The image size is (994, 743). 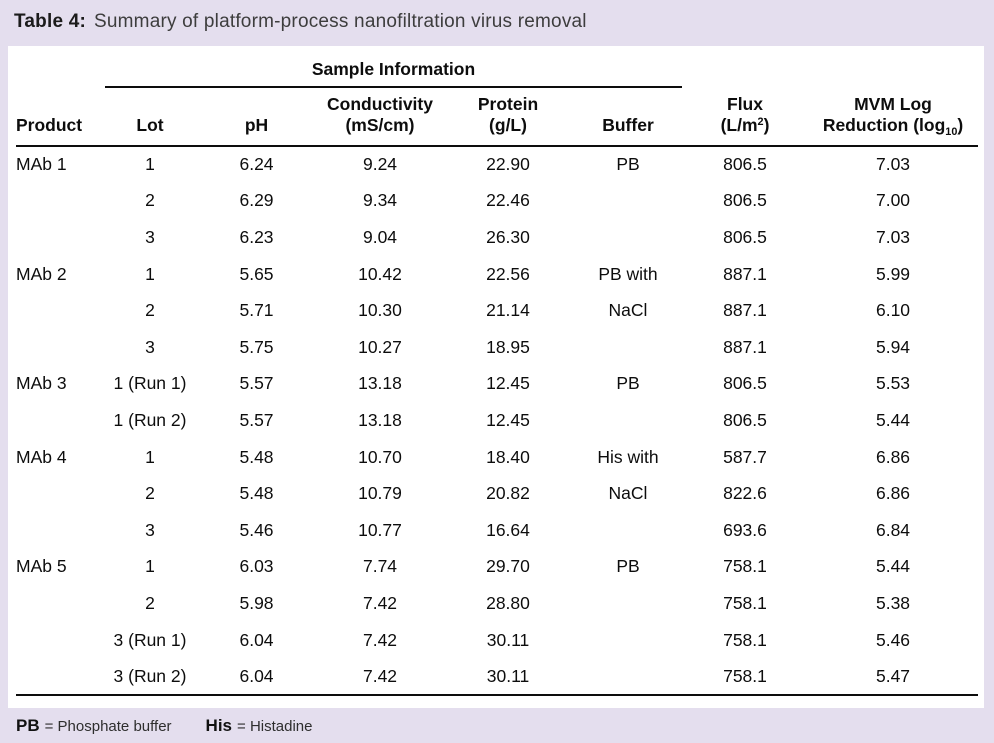 What do you see at coordinates (893, 117) in the screenshot?
I see `column-header-mvm: MVM Log Reduction (log10)` at bounding box center [893, 117].